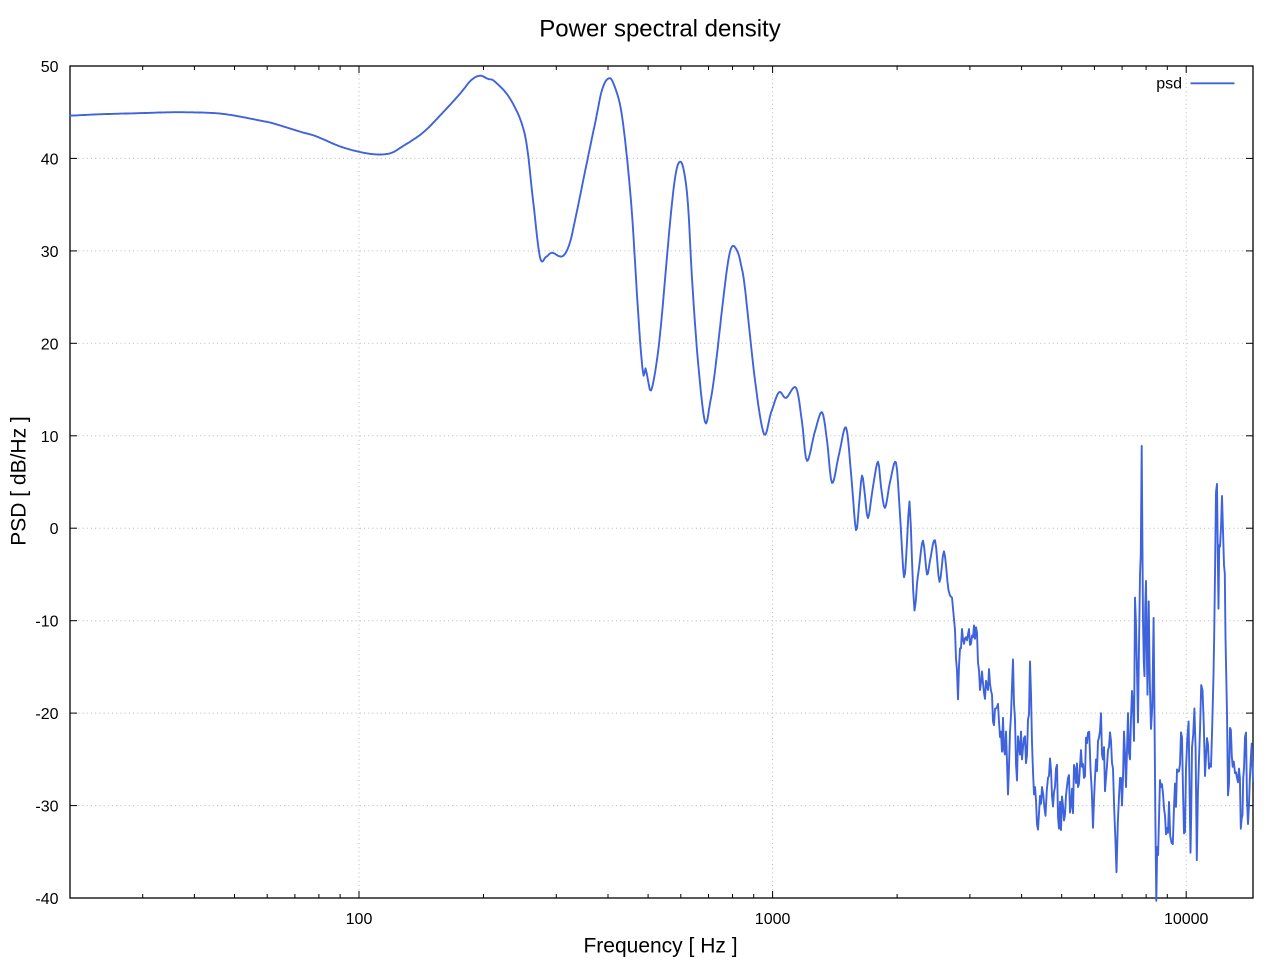  I want to click on svg-text: 30, so click(50, 252).